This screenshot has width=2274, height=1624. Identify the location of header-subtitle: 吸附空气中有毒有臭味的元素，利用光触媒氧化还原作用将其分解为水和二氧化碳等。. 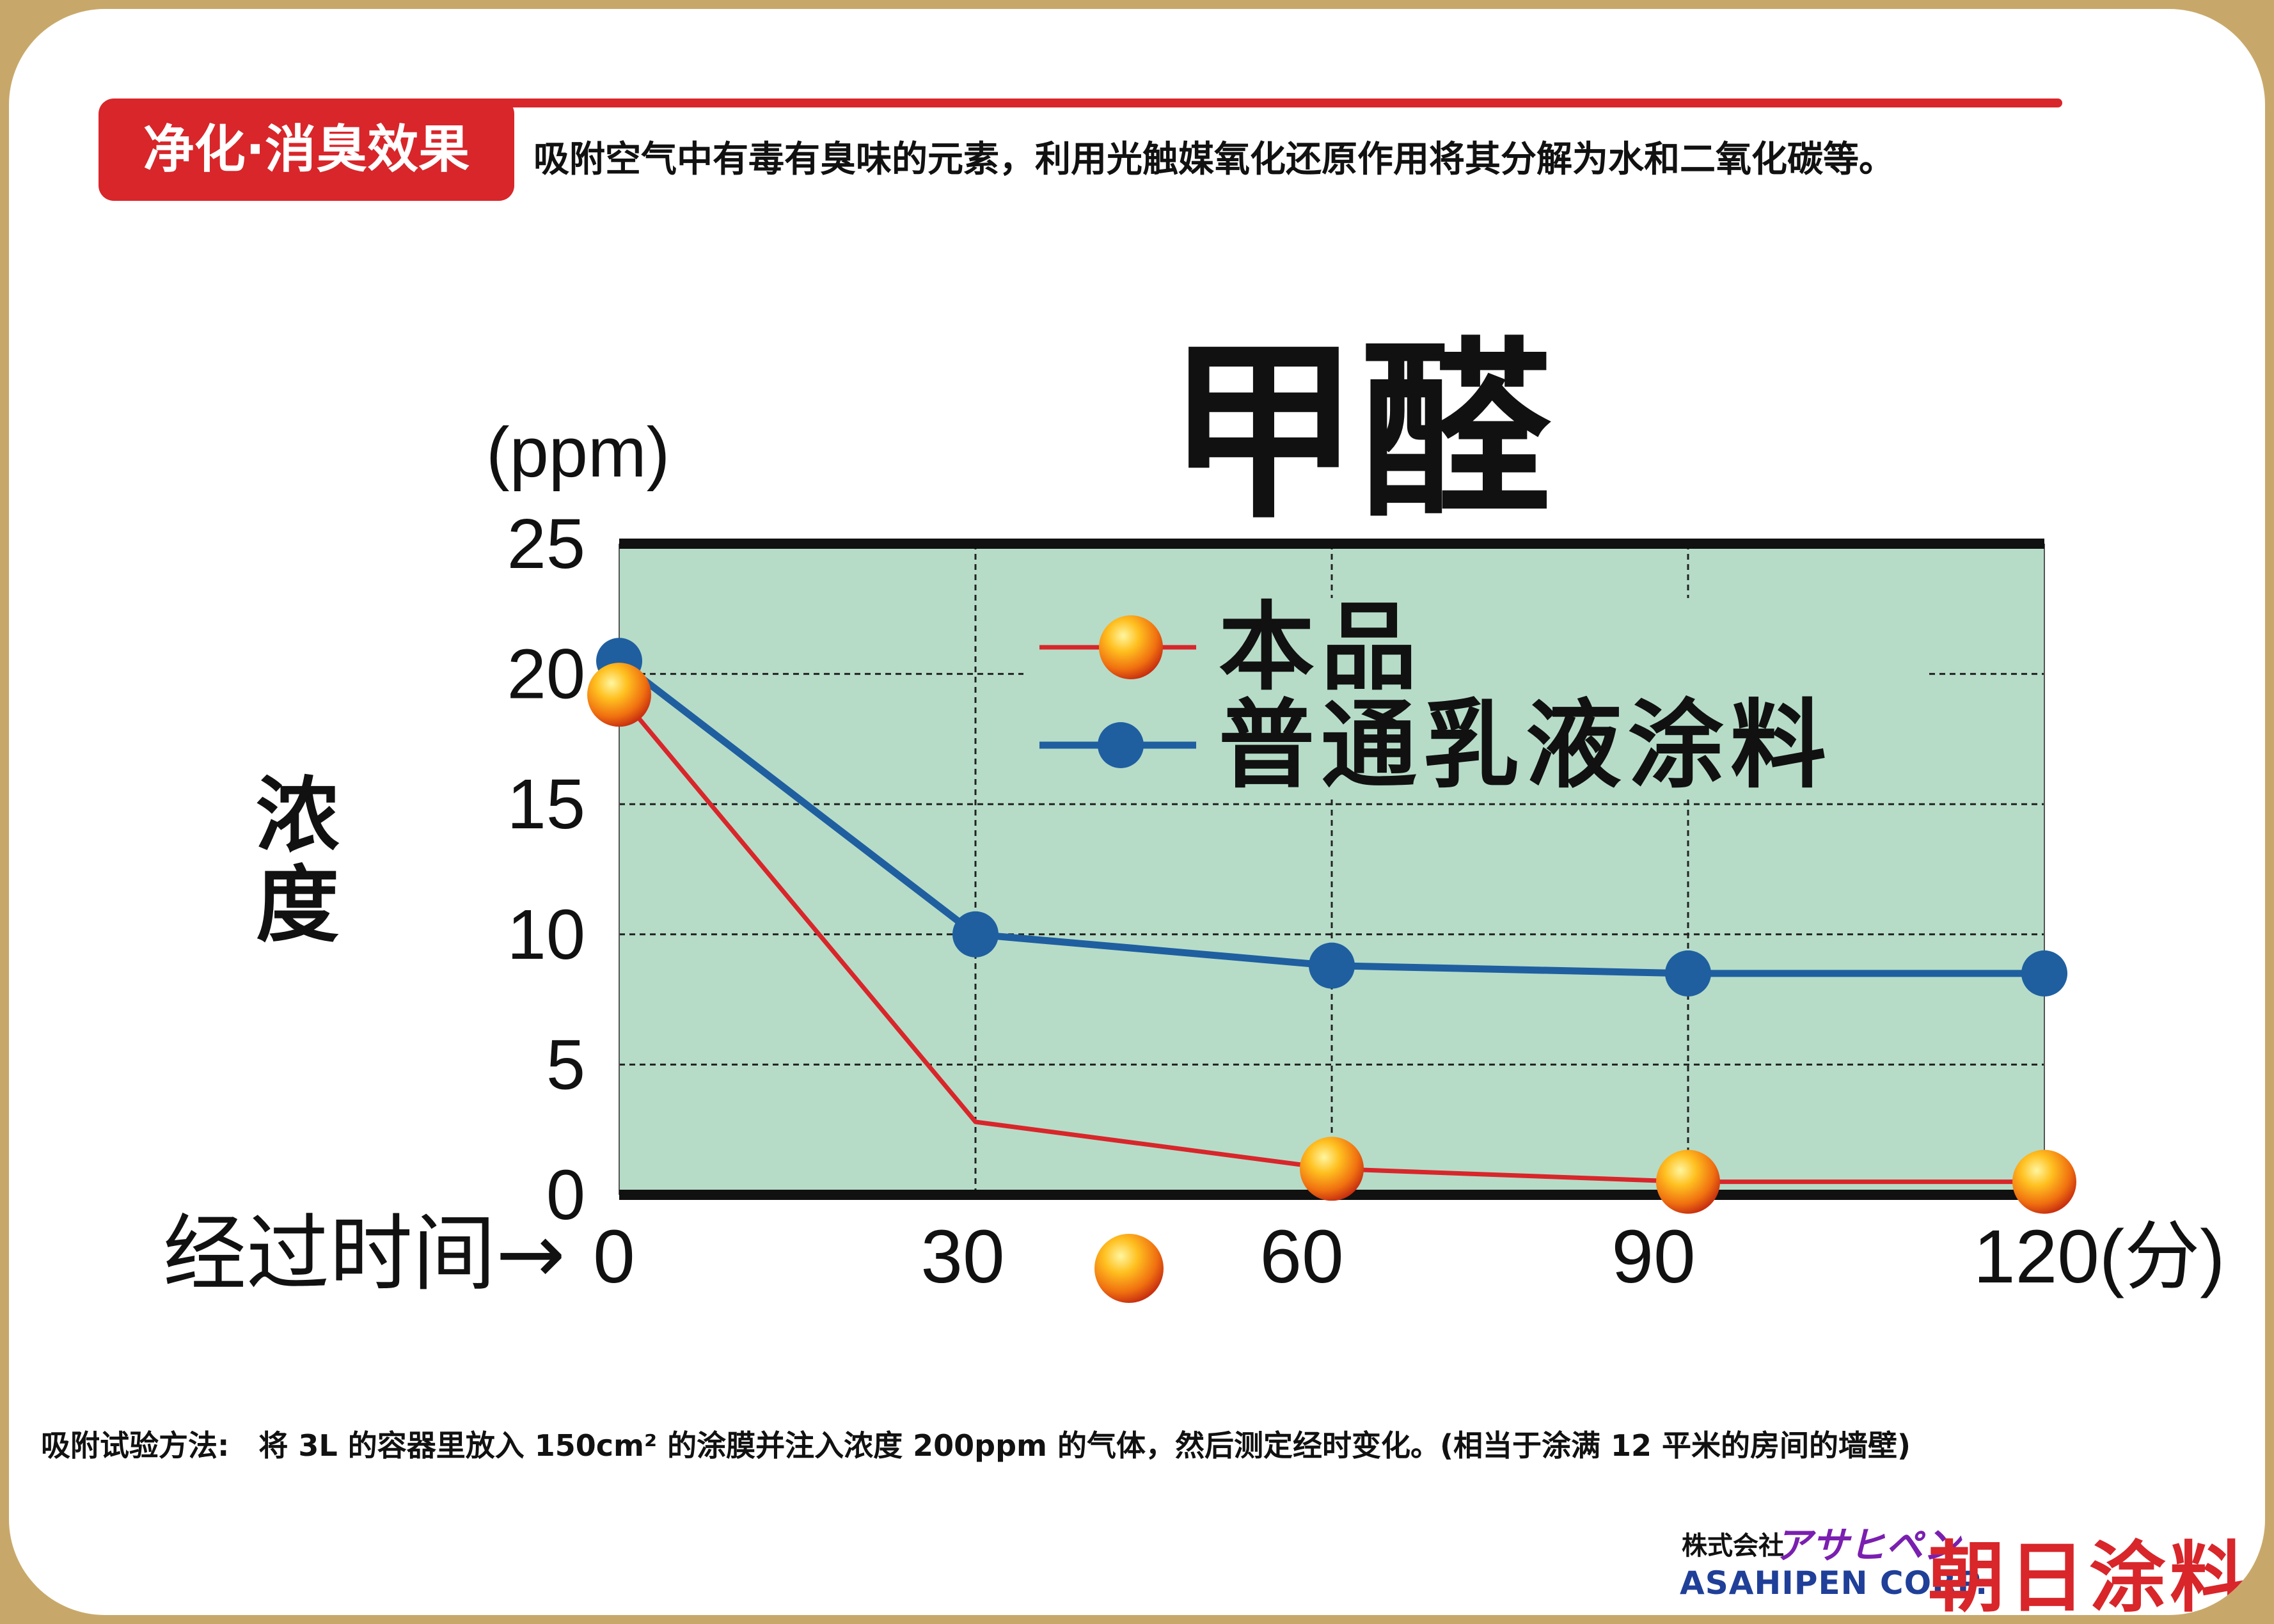
(1214, 159).